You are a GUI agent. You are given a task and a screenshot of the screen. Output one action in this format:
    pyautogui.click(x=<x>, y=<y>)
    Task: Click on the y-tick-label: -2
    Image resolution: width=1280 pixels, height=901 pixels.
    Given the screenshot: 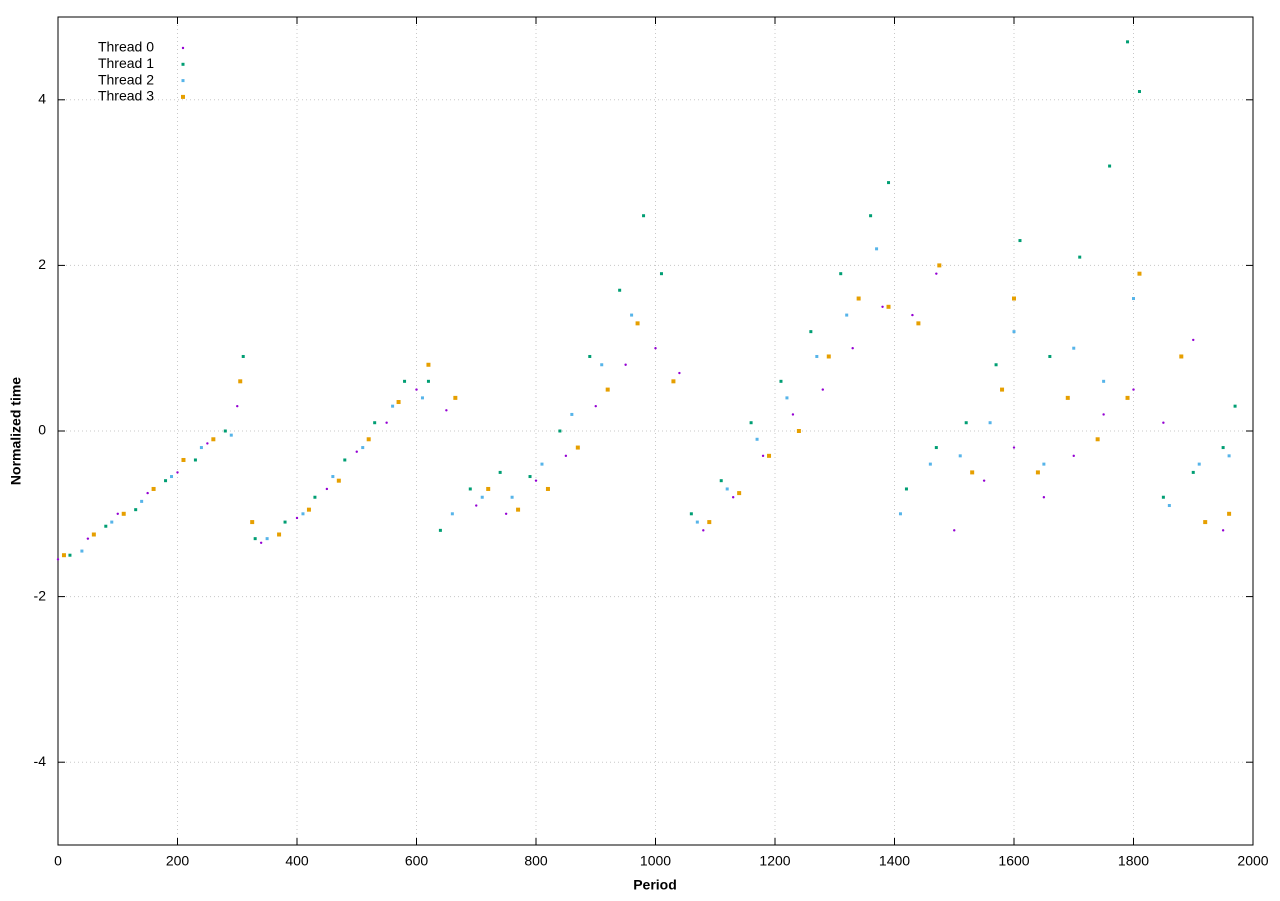 What is the action you would take?
    pyautogui.click(x=40, y=595)
    